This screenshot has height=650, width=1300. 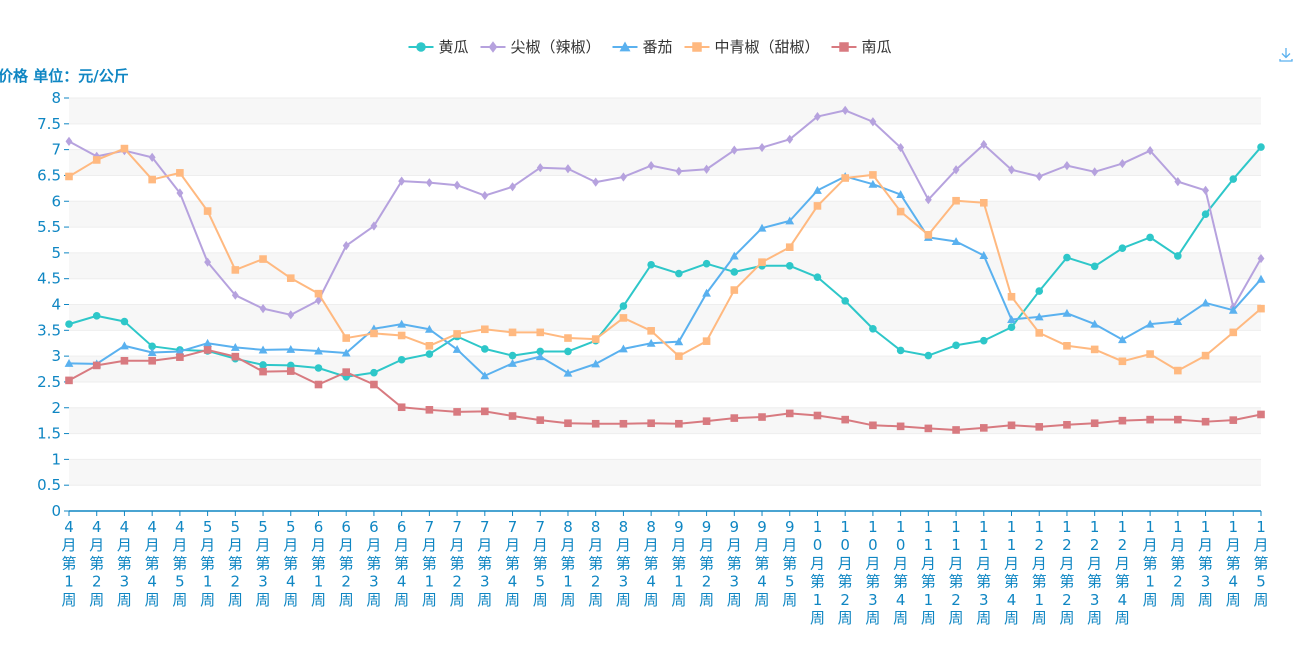 What do you see at coordinates (438, 47) in the screenshot?
I see `legend-item-1: 黄瓜` at bounding box center [438, 47].